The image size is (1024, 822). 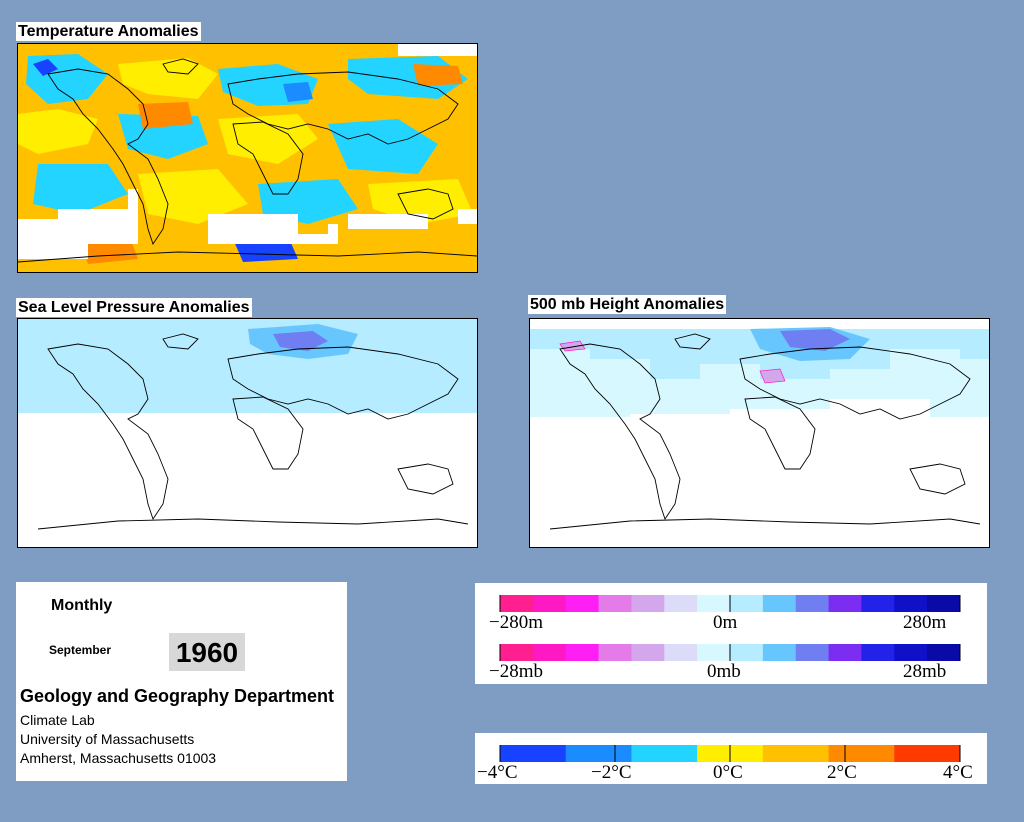 What do you see at coordinates (82, 605) in the screenshot?
I see `frequency-label: Monthly` at bounding box center [82, 605].